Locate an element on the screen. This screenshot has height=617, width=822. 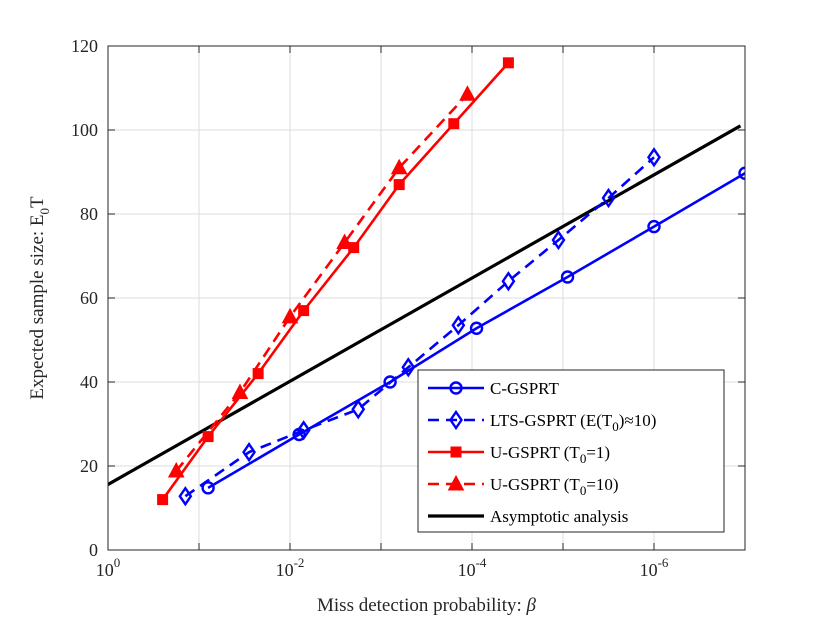
x-tick-label: 10⁻⁴ is located at coordinates (472, 567).